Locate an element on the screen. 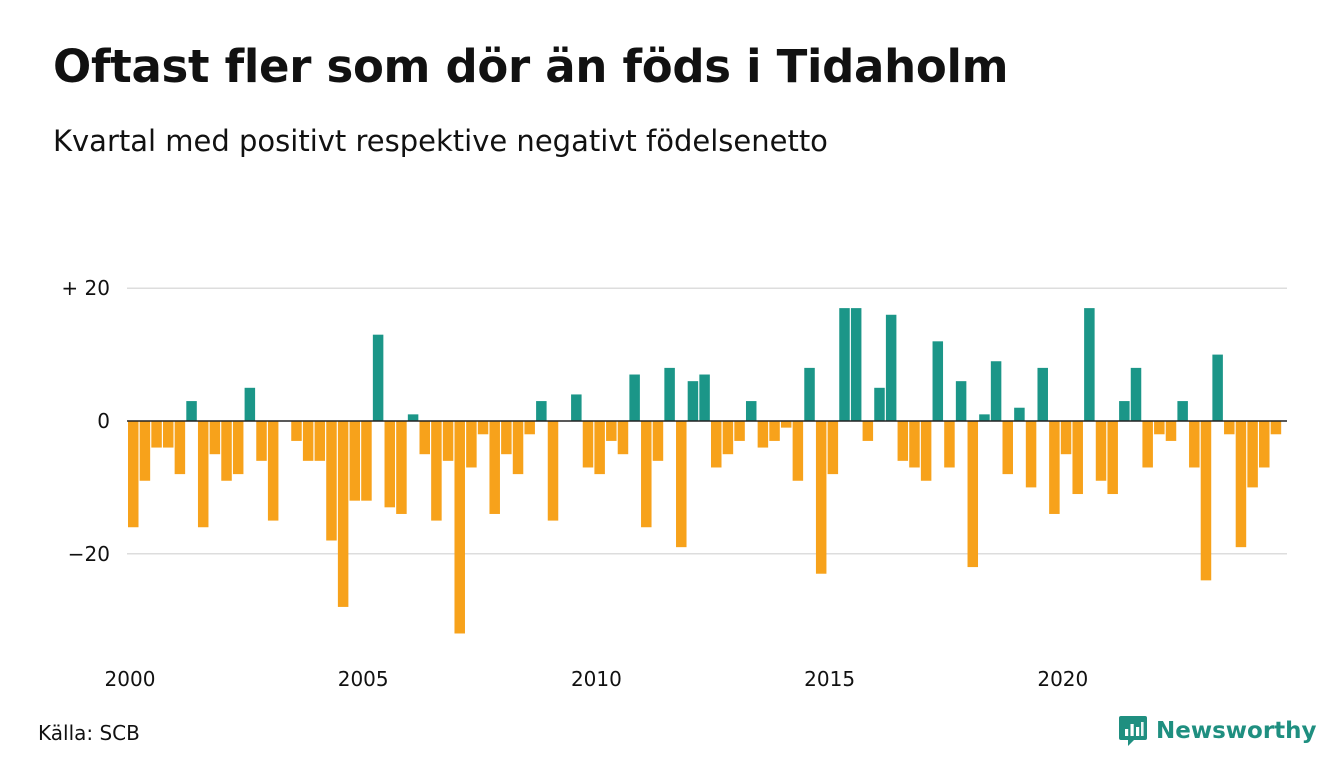 This screenshot has height=780, width=1340. newsworthy-logo-icon is located at coordinates (1133, 731).